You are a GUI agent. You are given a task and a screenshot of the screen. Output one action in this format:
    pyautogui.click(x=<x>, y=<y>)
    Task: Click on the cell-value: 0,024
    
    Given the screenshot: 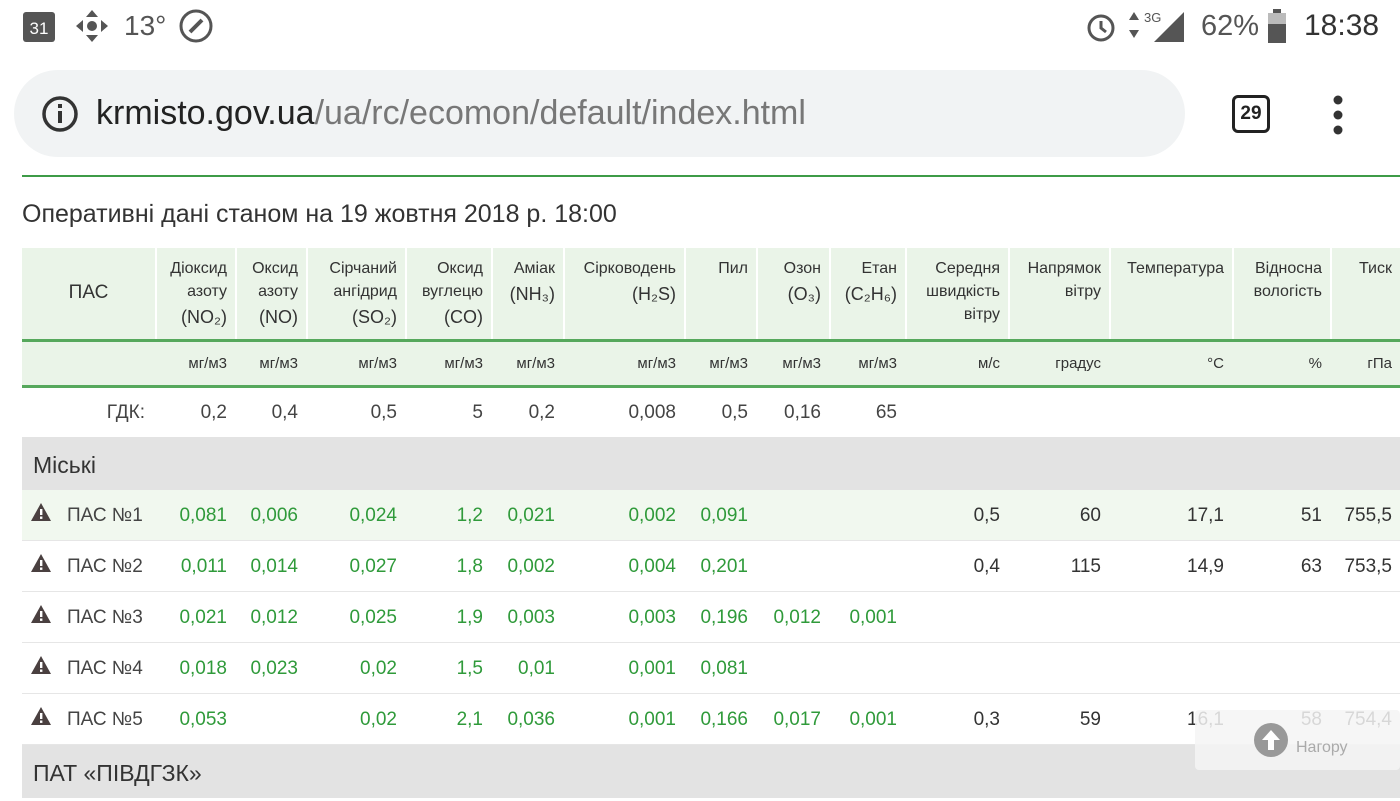 What is the action you would take?
    pyautogui.click(x=373, y=515)
    